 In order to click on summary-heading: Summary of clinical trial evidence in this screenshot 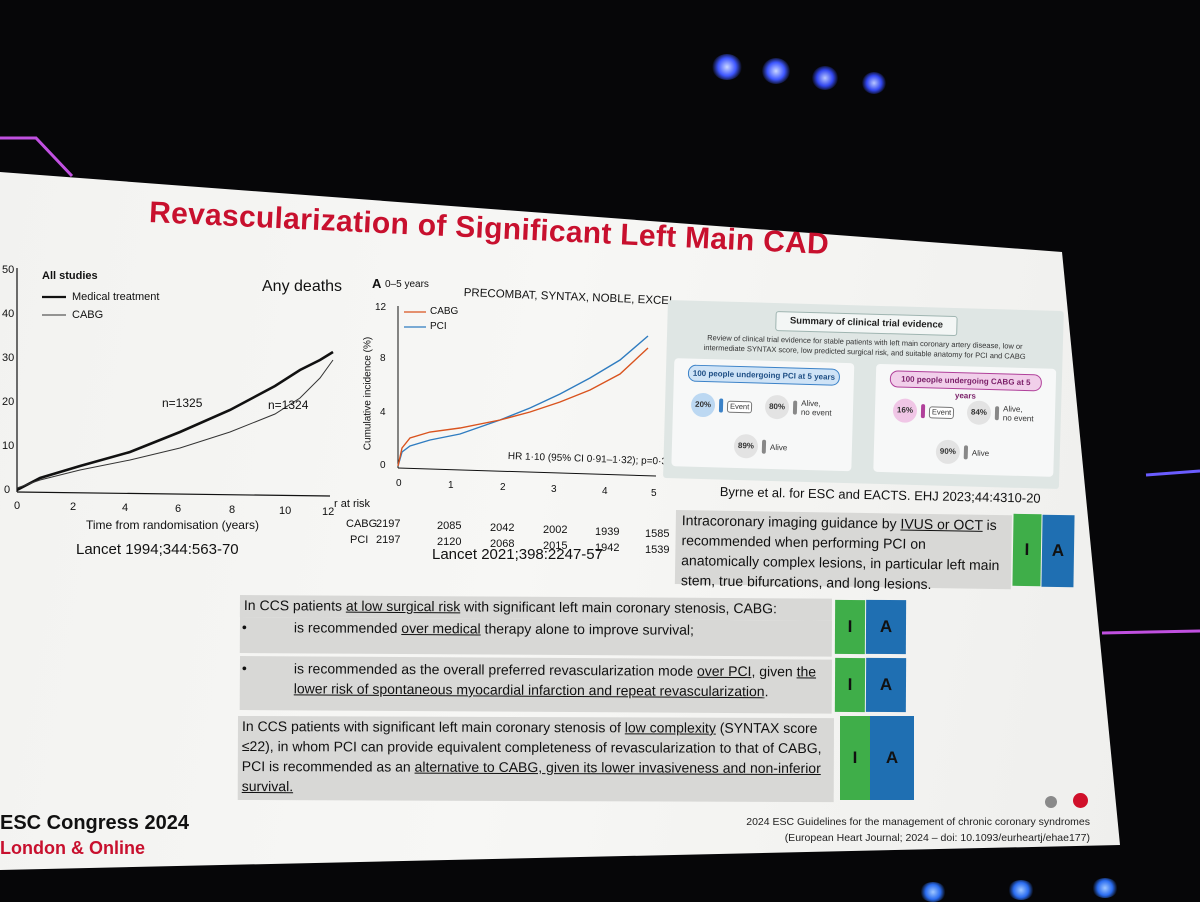, I will do `click(866, 324)`.